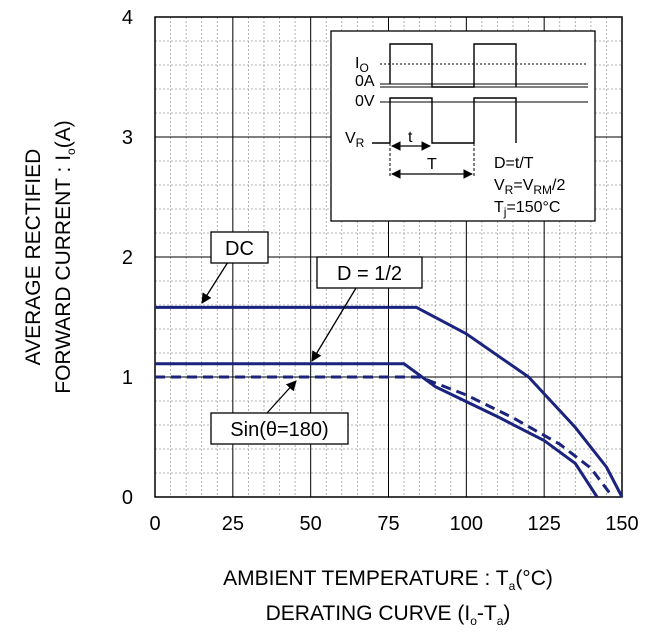  Describe the element at coordinates (127, 378) in the screenshot. I see `y-tick-label: 1` at that location.